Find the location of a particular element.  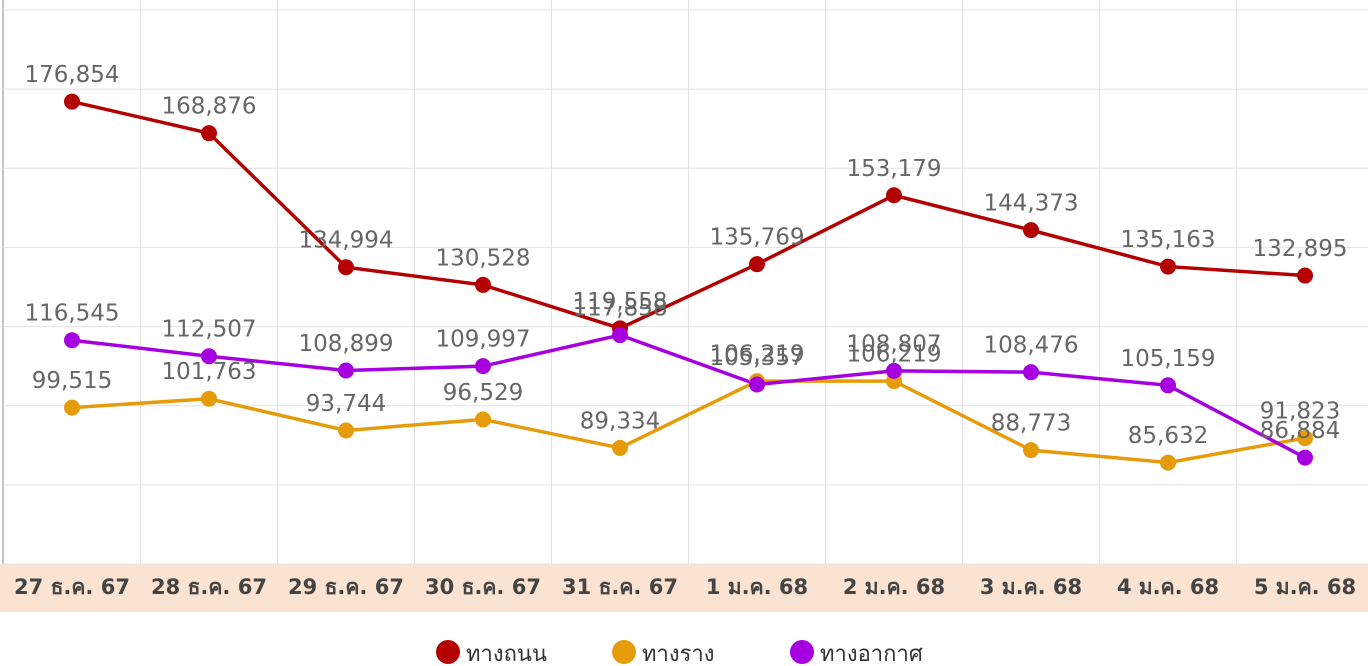

data-label: 105,159 is located at coordinates (1167, 359).